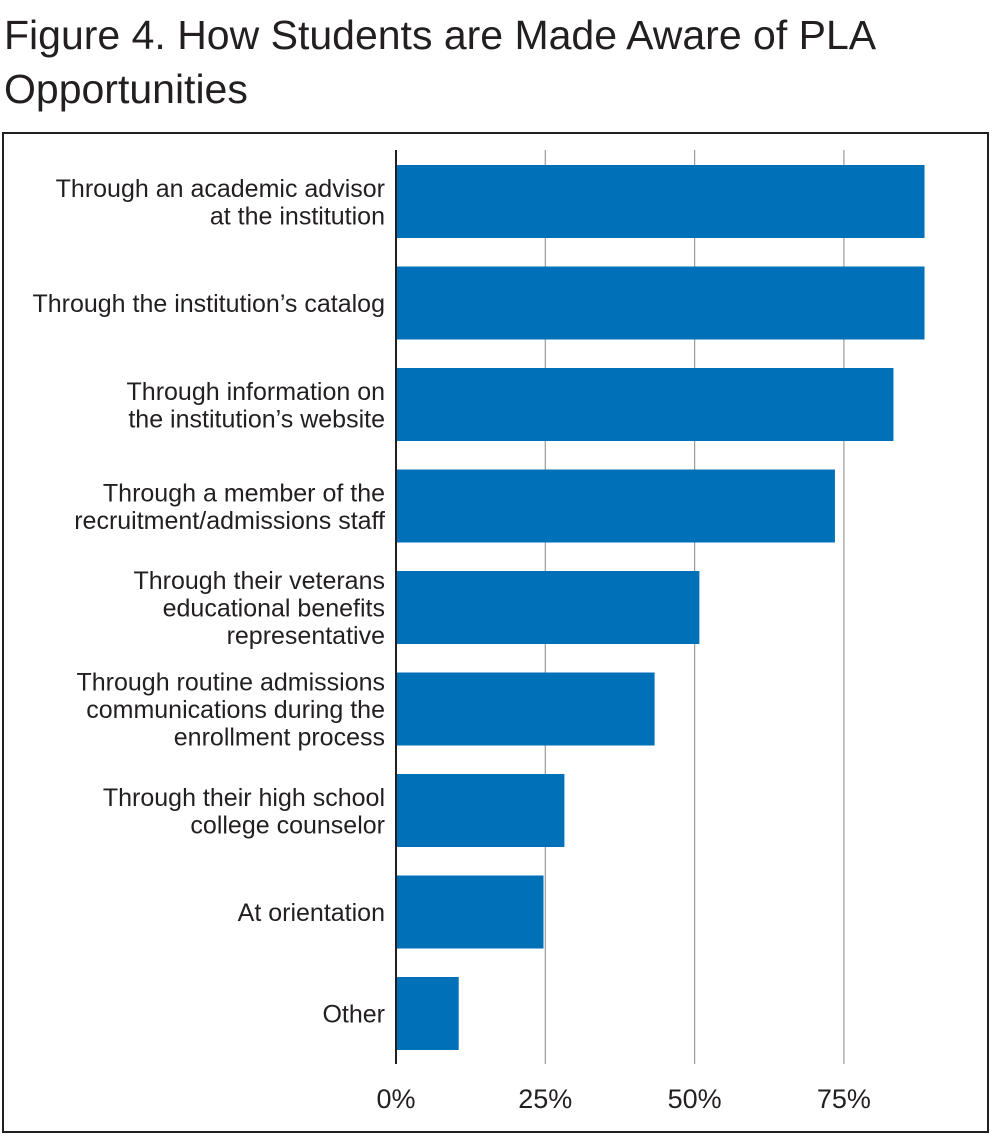 The height and width of the screenshot is (1137, 994). I want to click on category-label-8: Other, so click(353, 1015).